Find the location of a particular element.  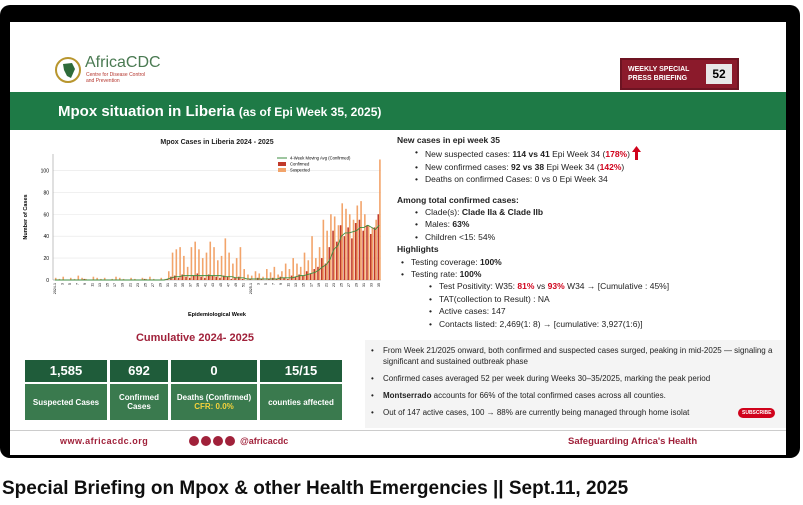

text: 100% is located at coordinates (470, 274).